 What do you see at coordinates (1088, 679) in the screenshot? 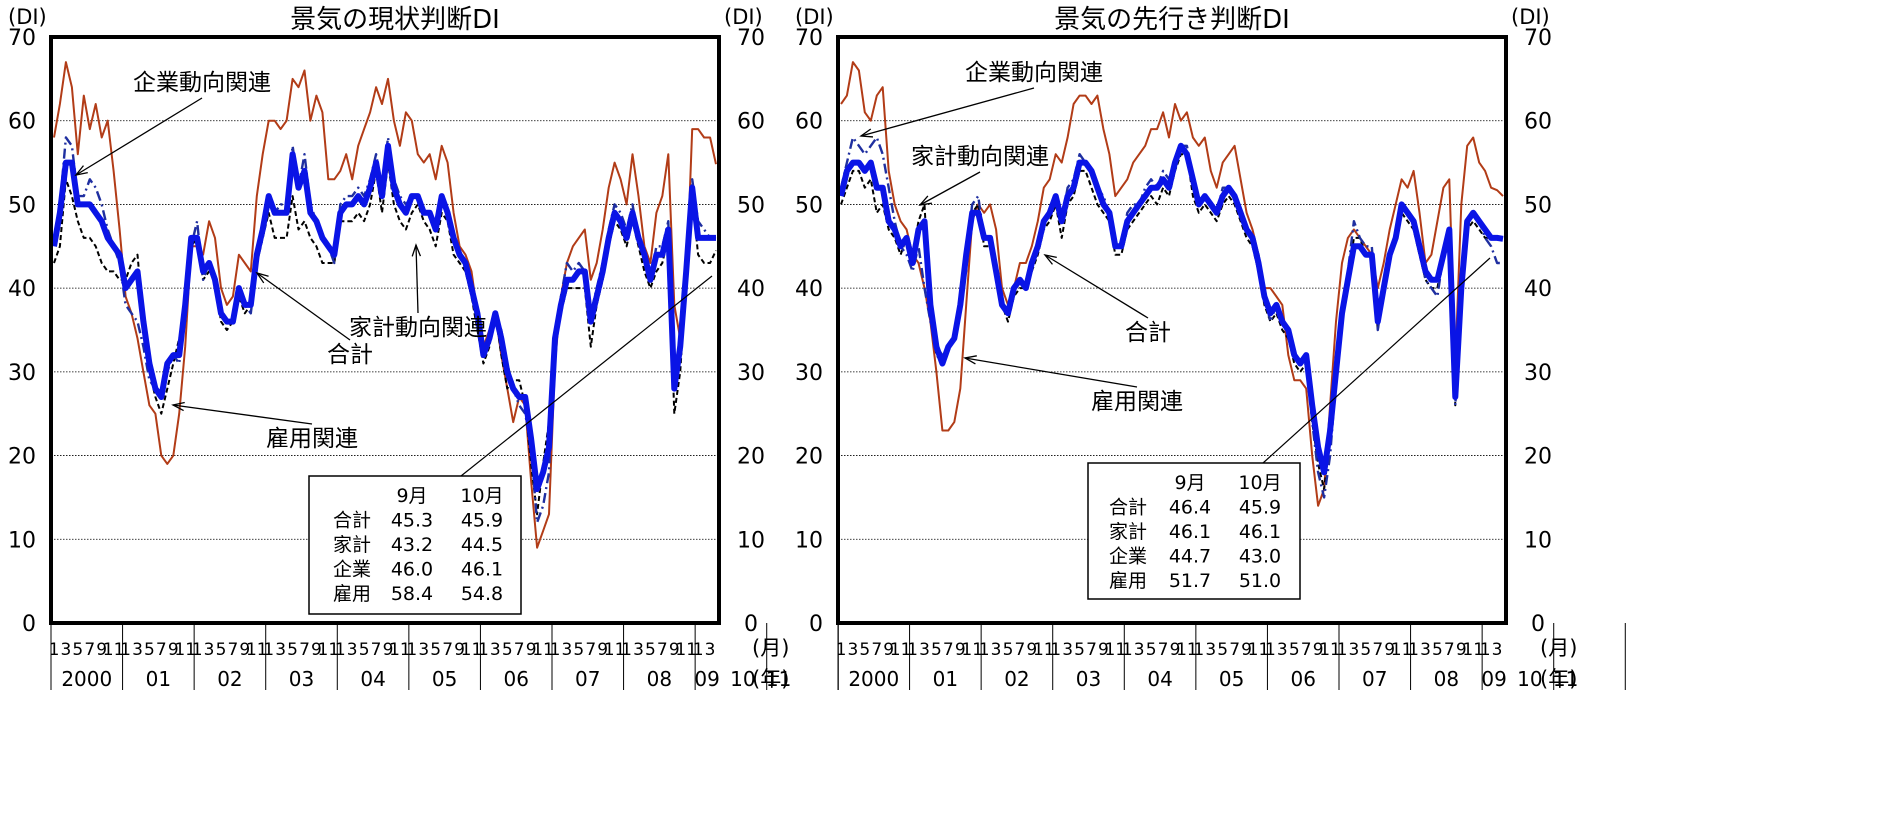
I see `x-year-label: 03` at bounding box center [1088, 679].